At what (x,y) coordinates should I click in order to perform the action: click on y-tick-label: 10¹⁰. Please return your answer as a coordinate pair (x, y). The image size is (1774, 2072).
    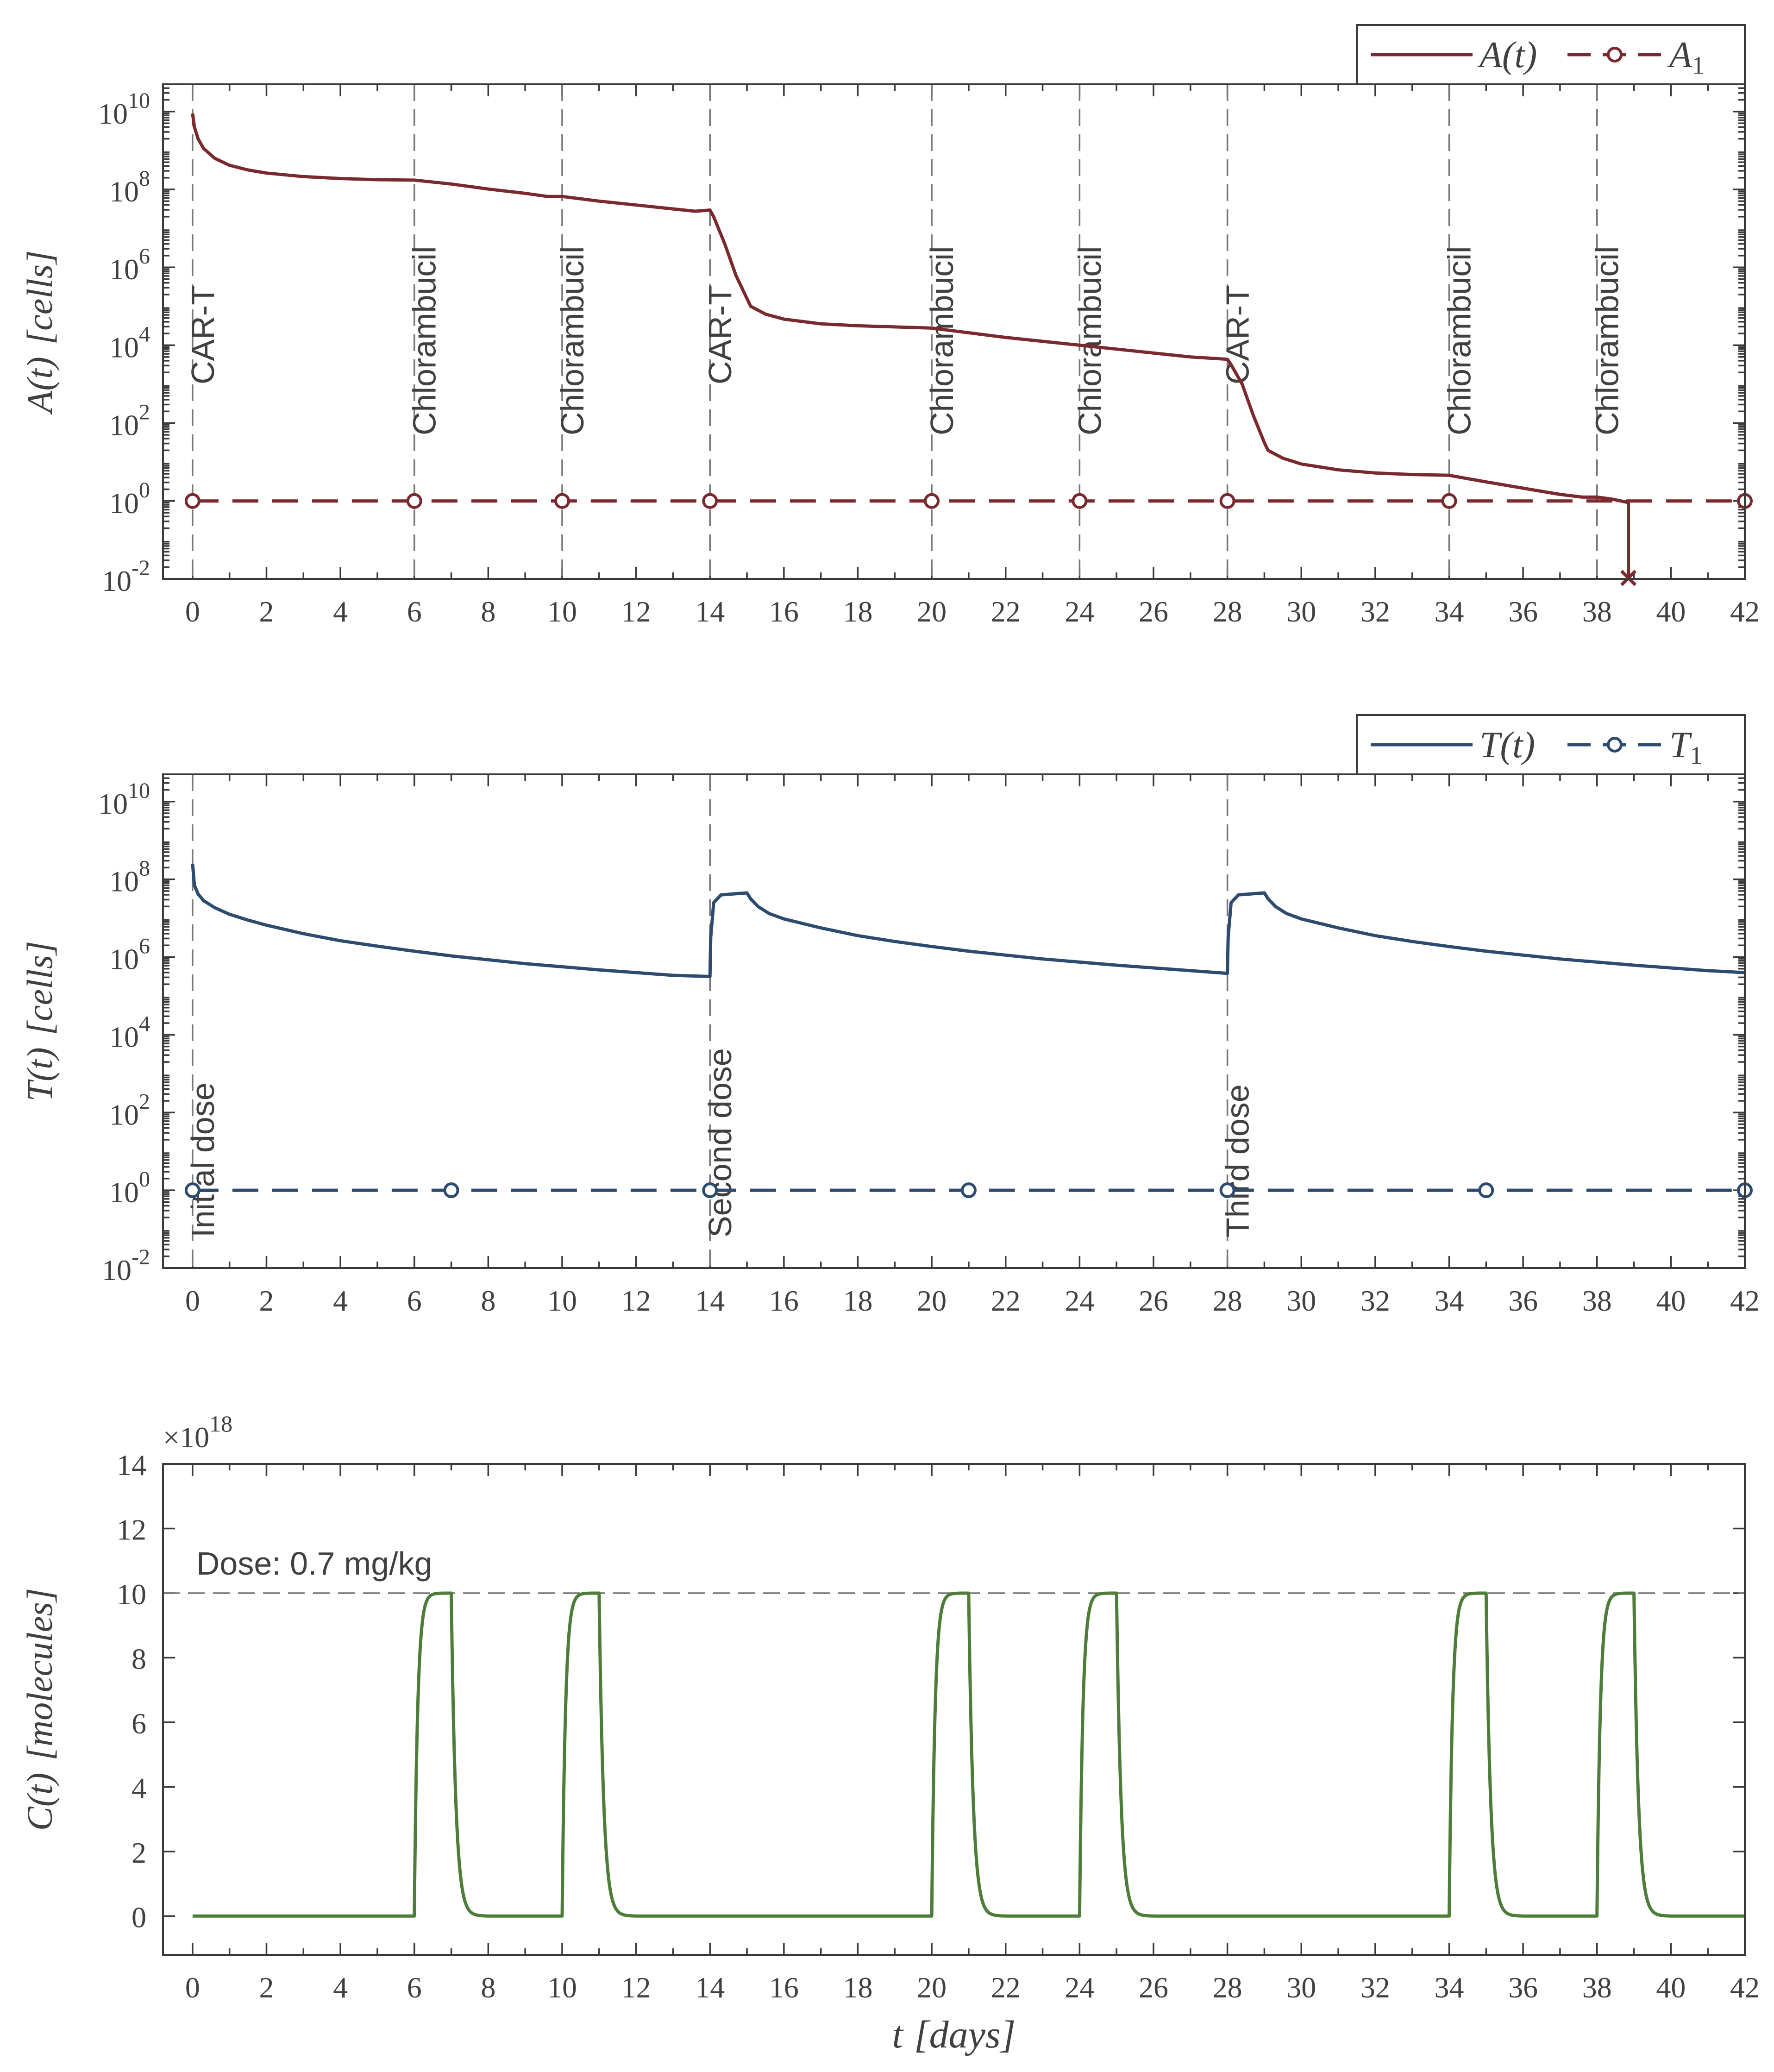
    Looking at the image, I should click on (124, 799).